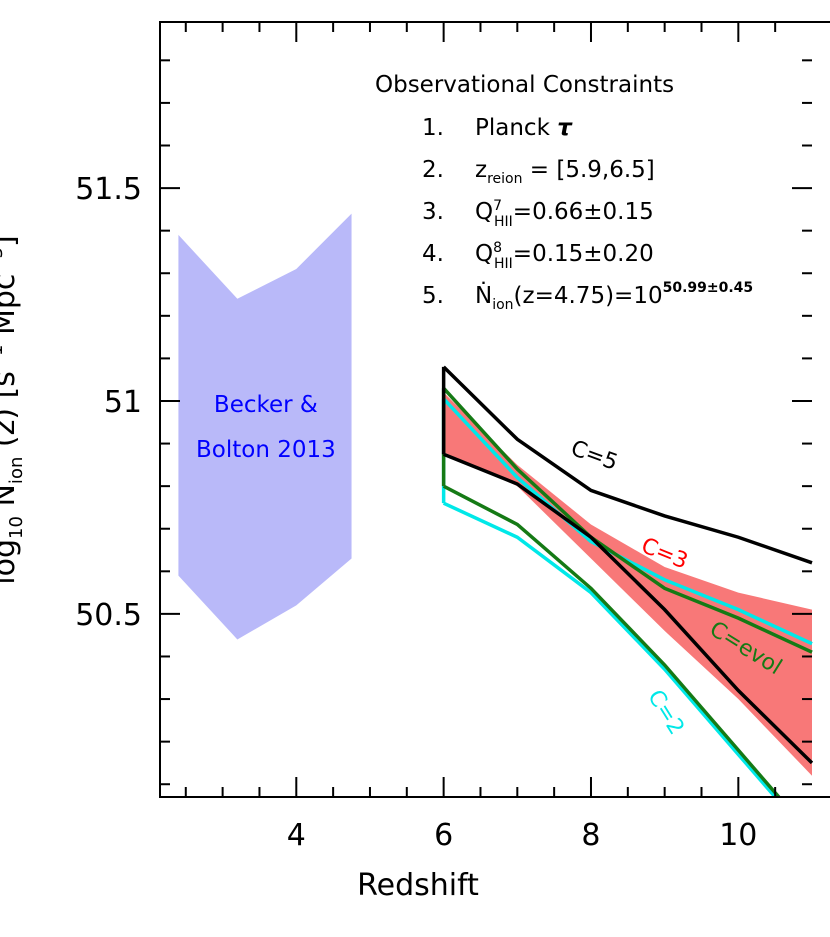 This screenshot has height=937, width=830. Describe the element at coordinates (265, 426) in the screenshot. I see `band` at that location.